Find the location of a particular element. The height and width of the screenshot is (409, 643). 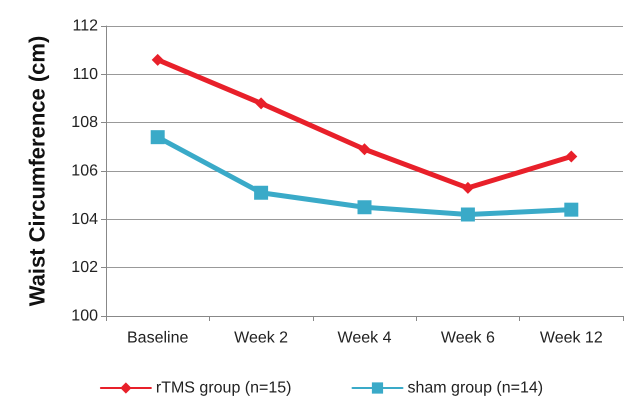

y-tick-label: 108 is located at coordinates (84, 123).